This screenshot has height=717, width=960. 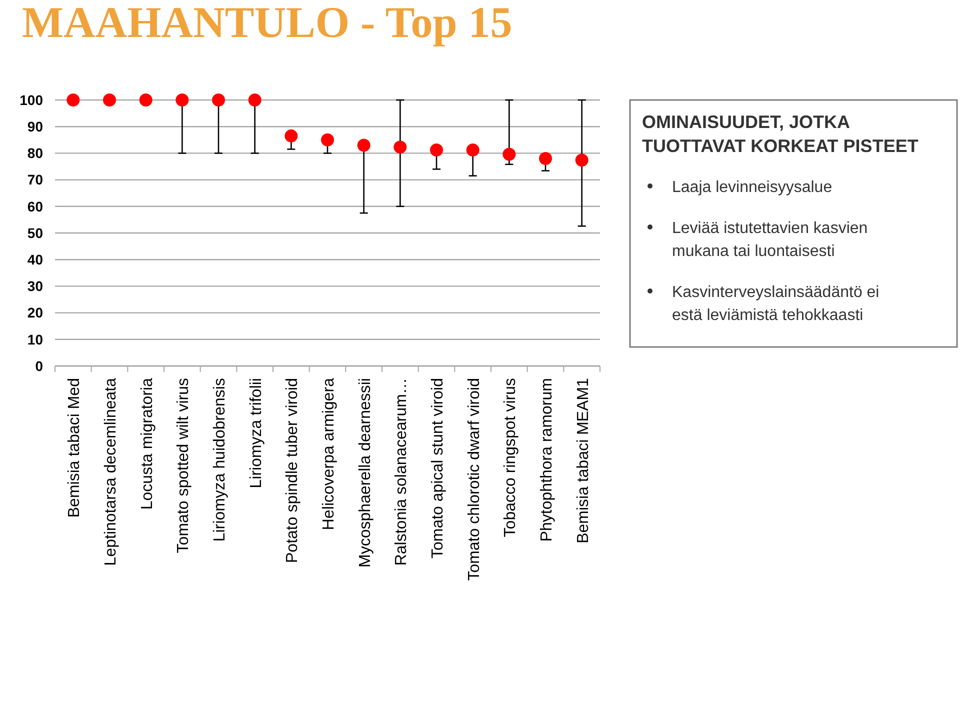 I want to click on text: Leviää istutettavien kasvien mukana tai luontaisesti, so click(x=770, y=240).